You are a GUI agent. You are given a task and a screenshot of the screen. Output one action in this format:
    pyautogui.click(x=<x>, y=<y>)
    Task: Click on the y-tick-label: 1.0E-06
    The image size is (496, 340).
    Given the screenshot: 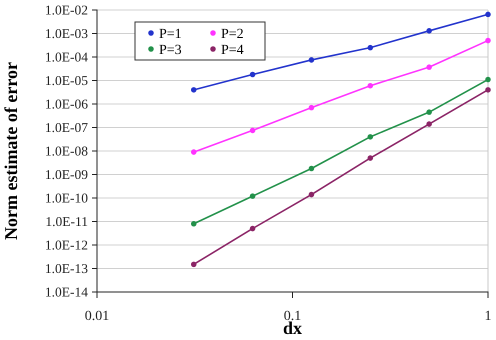 What is the action you would take?
    pyautogui.click(x=66, y=104)
    